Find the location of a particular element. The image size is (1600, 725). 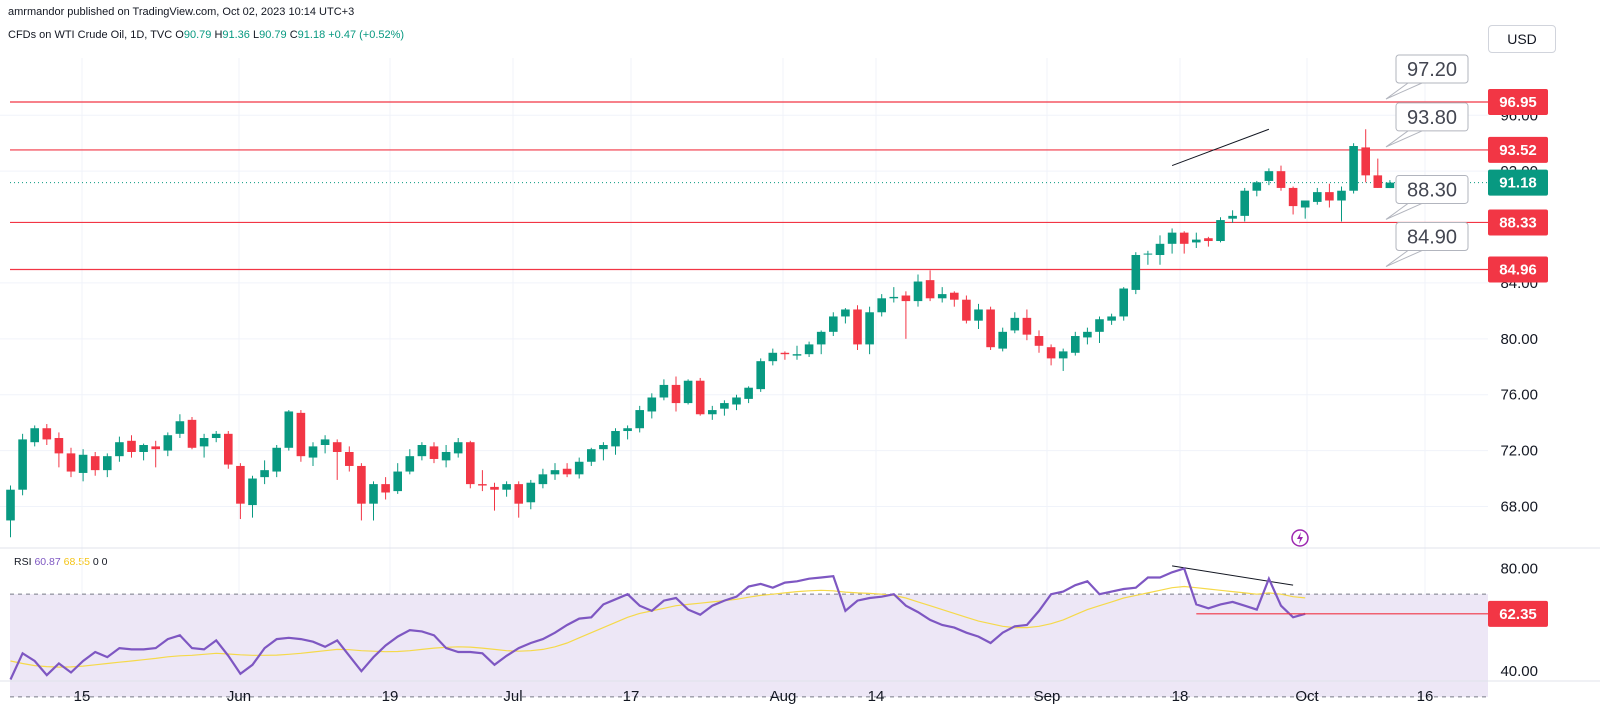

price-tag-text: 84.96 is located at coordinates (1518, 270).